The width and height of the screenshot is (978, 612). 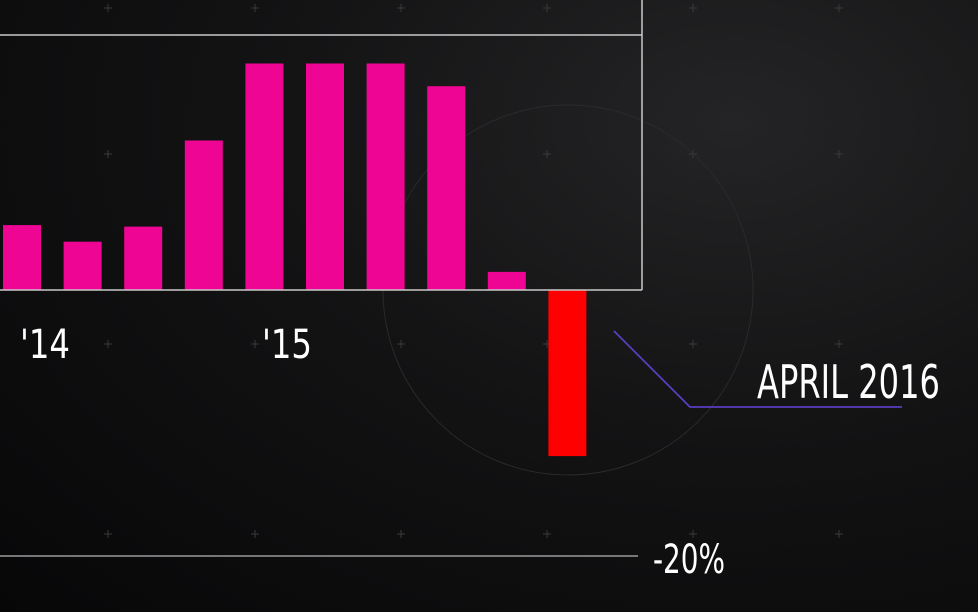 What do you see at coordinates (567, 373) in the screenshot?
I see `bar-april-2016` at bounding box center [567, 373].